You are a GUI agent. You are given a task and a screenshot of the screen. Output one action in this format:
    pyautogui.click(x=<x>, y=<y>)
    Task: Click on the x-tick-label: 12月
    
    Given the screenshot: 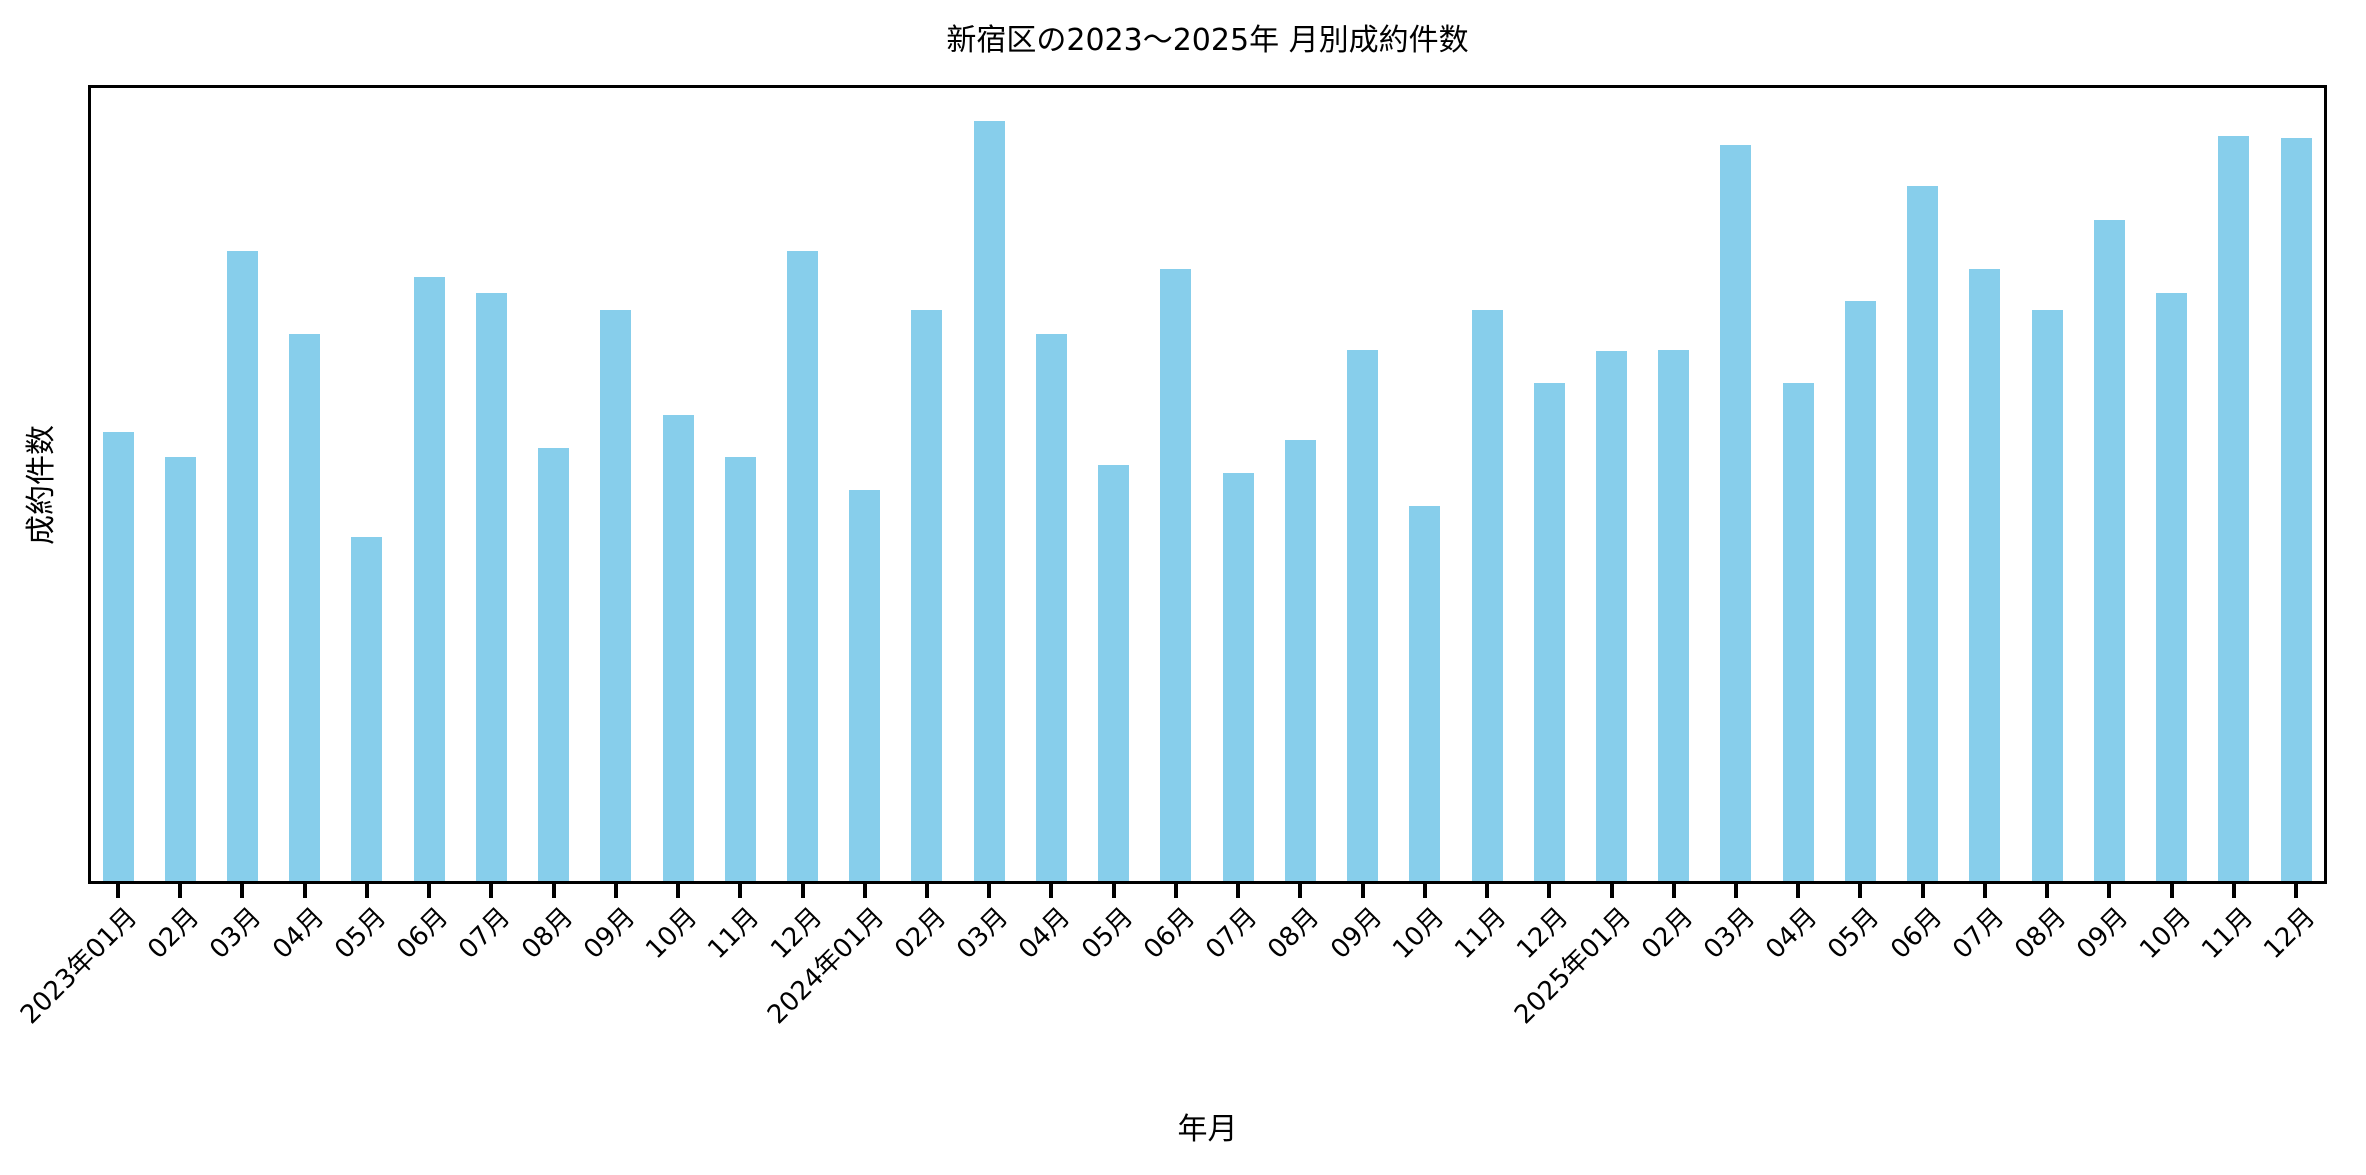 What is the action you would take?
    pyautogui.click(x=2290, y=933)
    